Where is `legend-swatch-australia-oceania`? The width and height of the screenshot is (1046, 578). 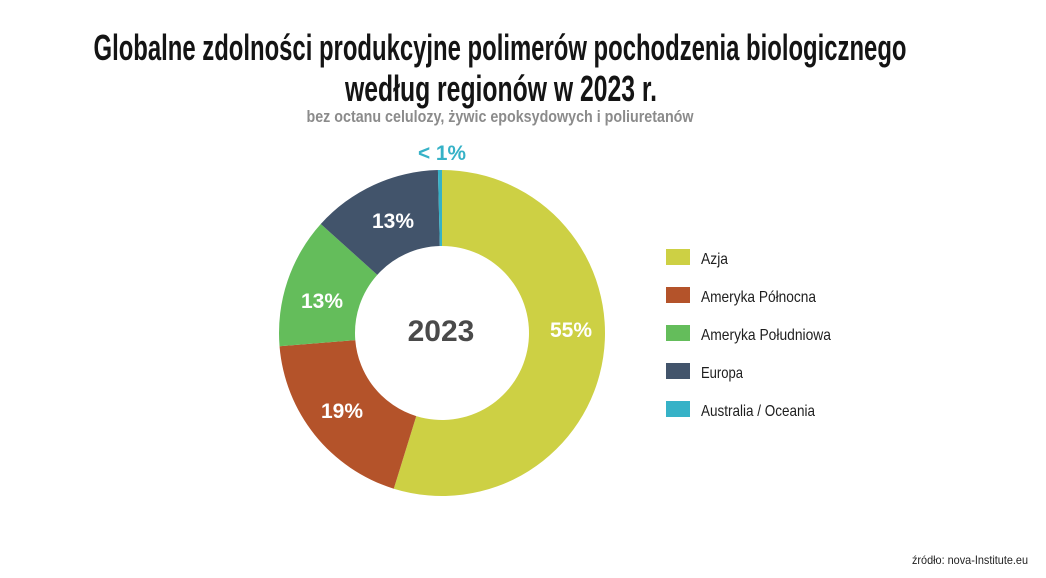
legend-swatch-australia-oceania is located at coordinates (678, 409).